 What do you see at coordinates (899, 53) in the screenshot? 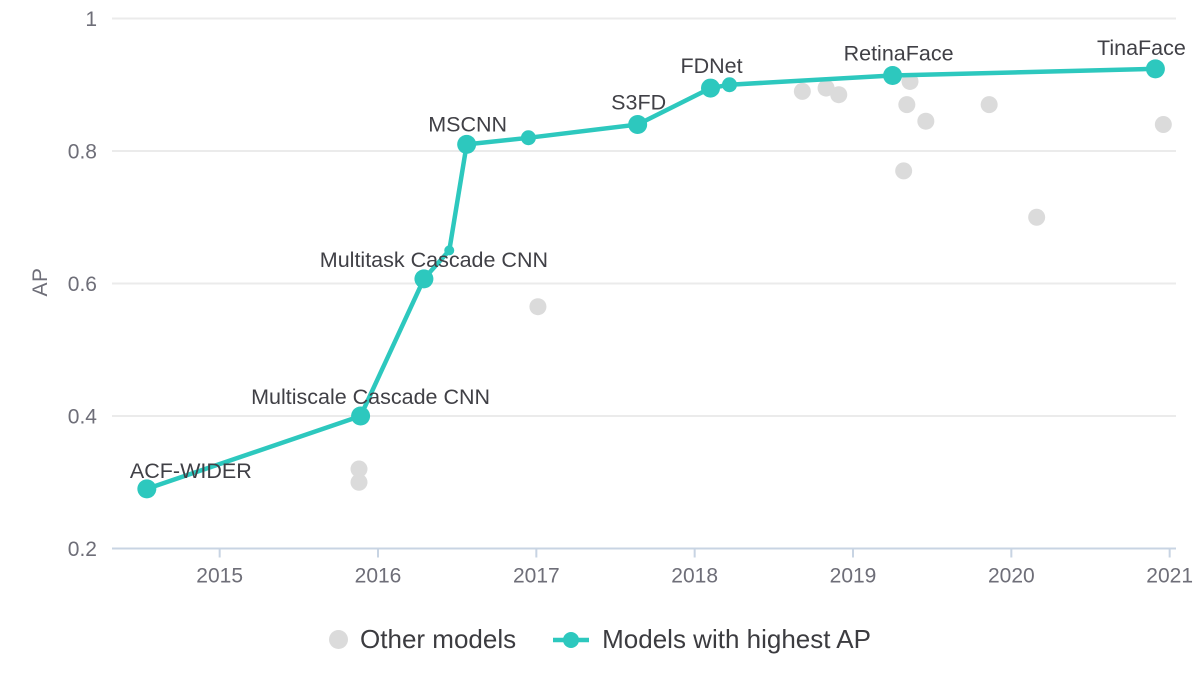
I see `annotation-retinaface: RetinaFace` at bounding box center [899, 53].